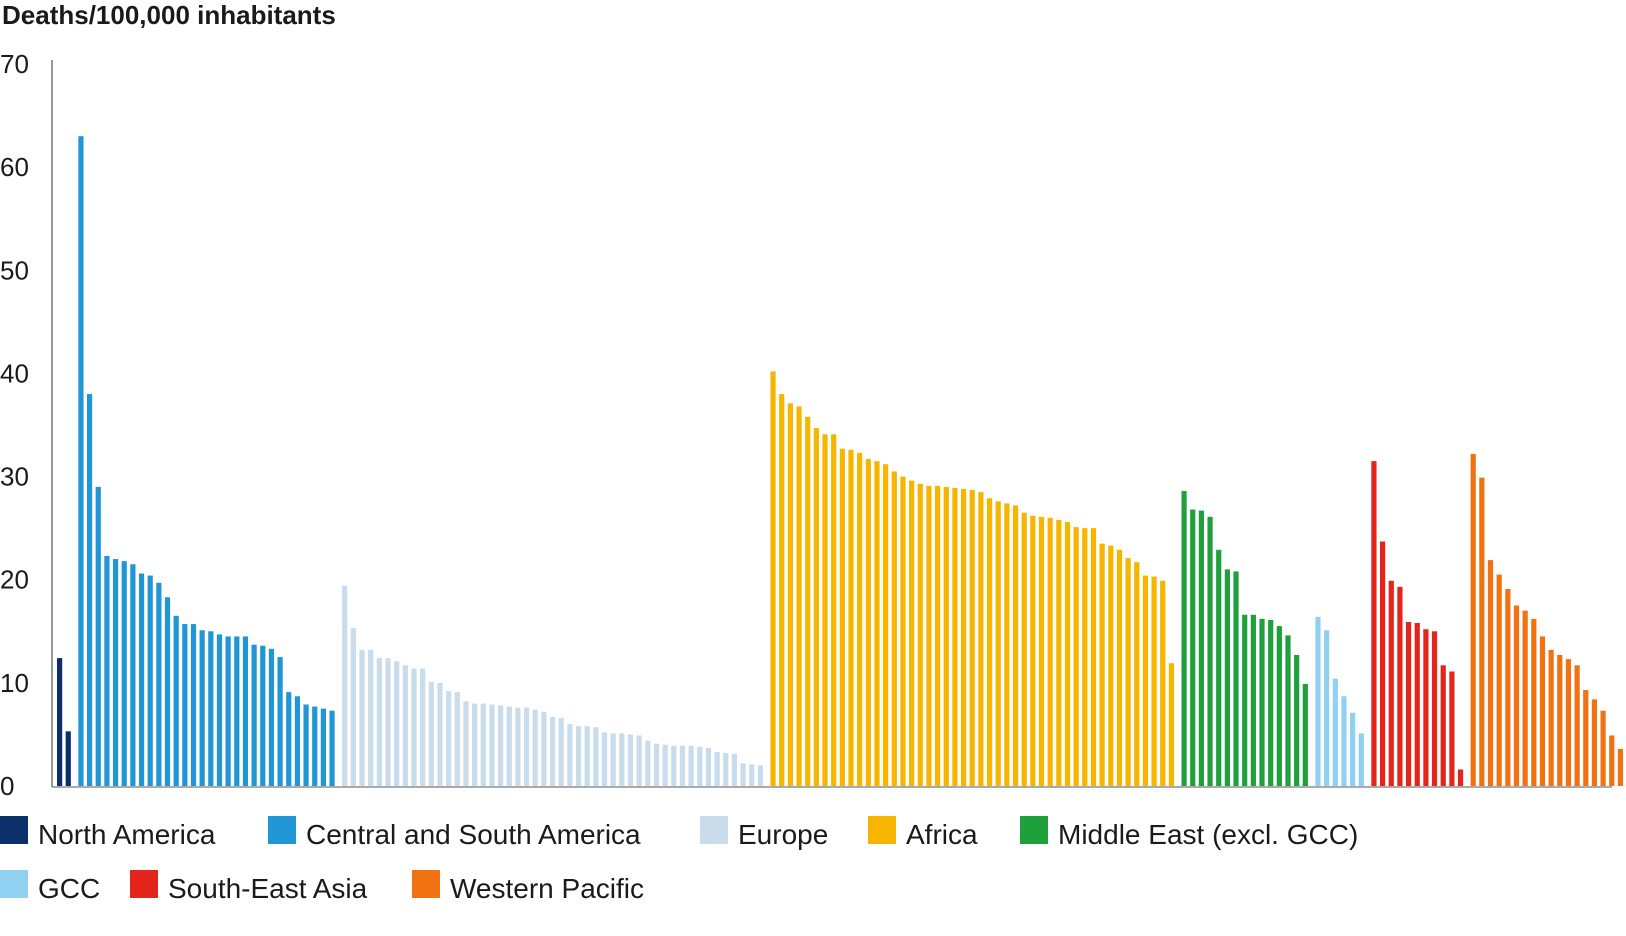 The image size is (1626, 936). Describe the element at coordinates (14, 477) in the screenshot. I see `y-tick-label: 30` at that location.